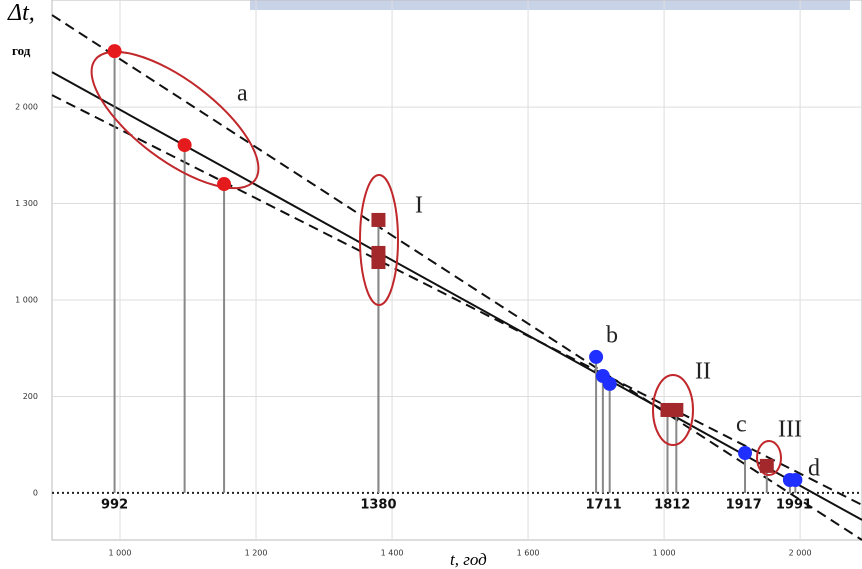  What do you see at coordinates (35, 492) in the screenshot?
I see `y-tick-label: 0` at bounding box center [35, 492].